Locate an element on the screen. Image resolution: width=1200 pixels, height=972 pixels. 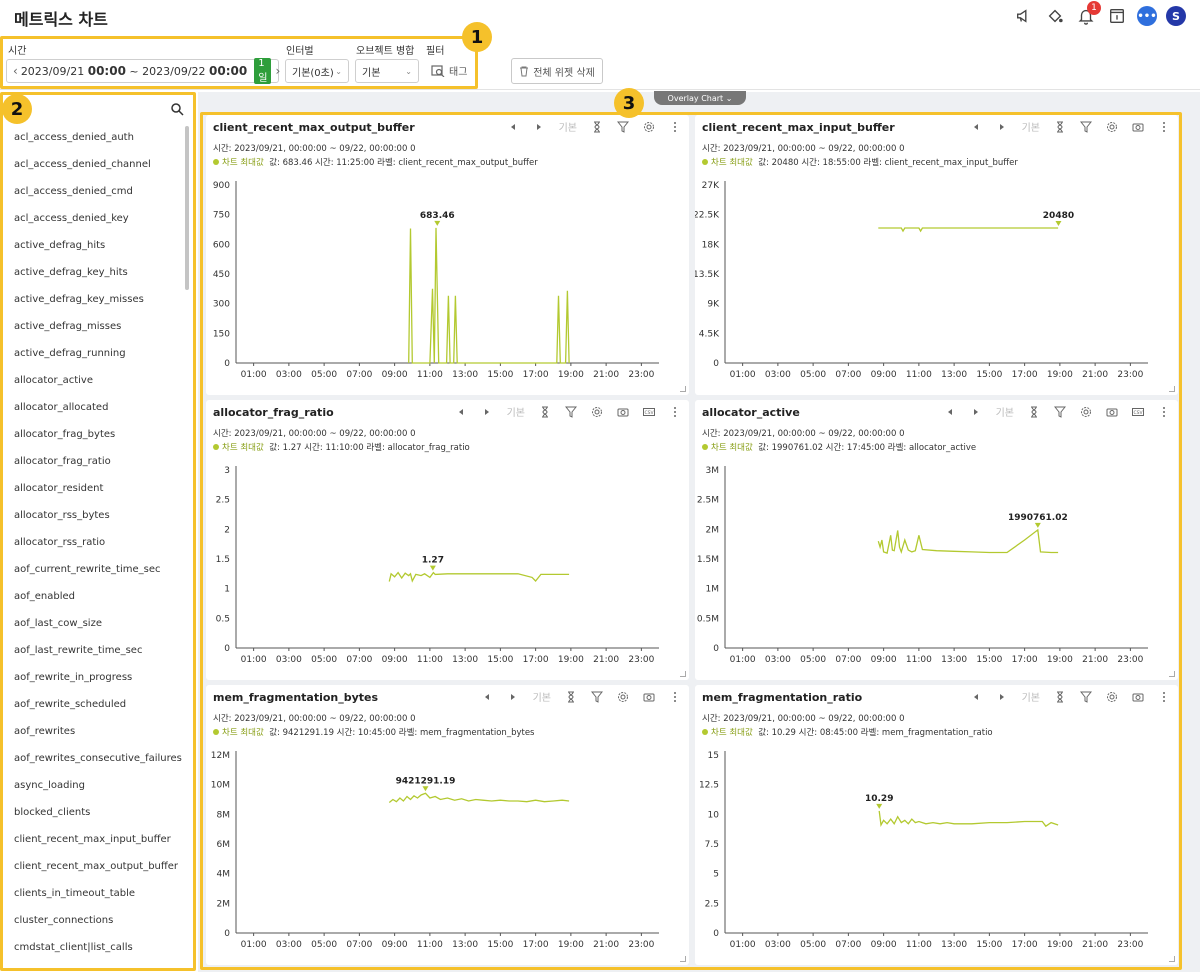
range-duration-badge: 1일 is located at coordinates (263, 71).